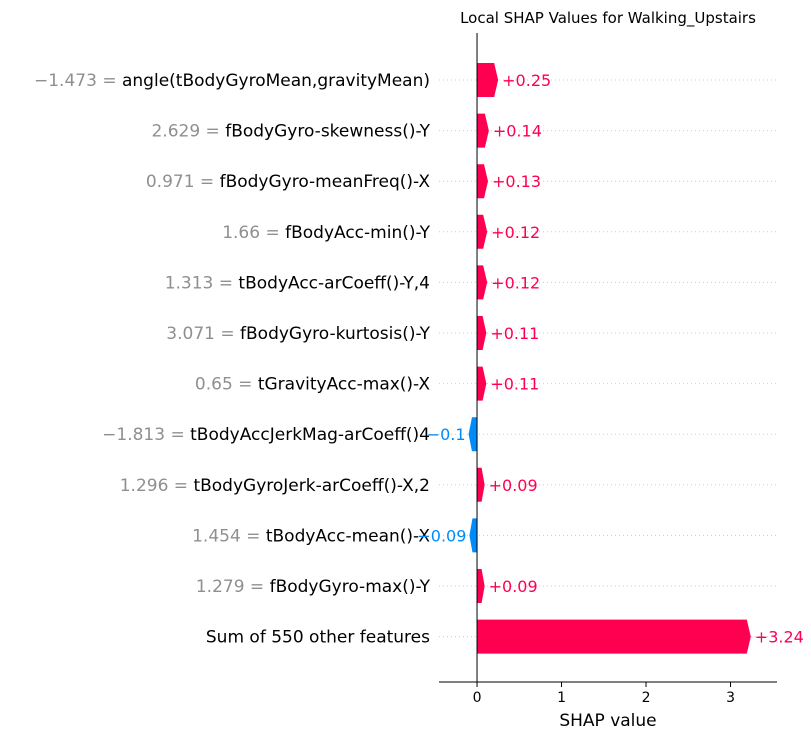 This screenshot has height=744, width=811. I want to click on shap-row: 2.629 = fBodyGyro-skewness()-Y +0.14, so click(464, 130).